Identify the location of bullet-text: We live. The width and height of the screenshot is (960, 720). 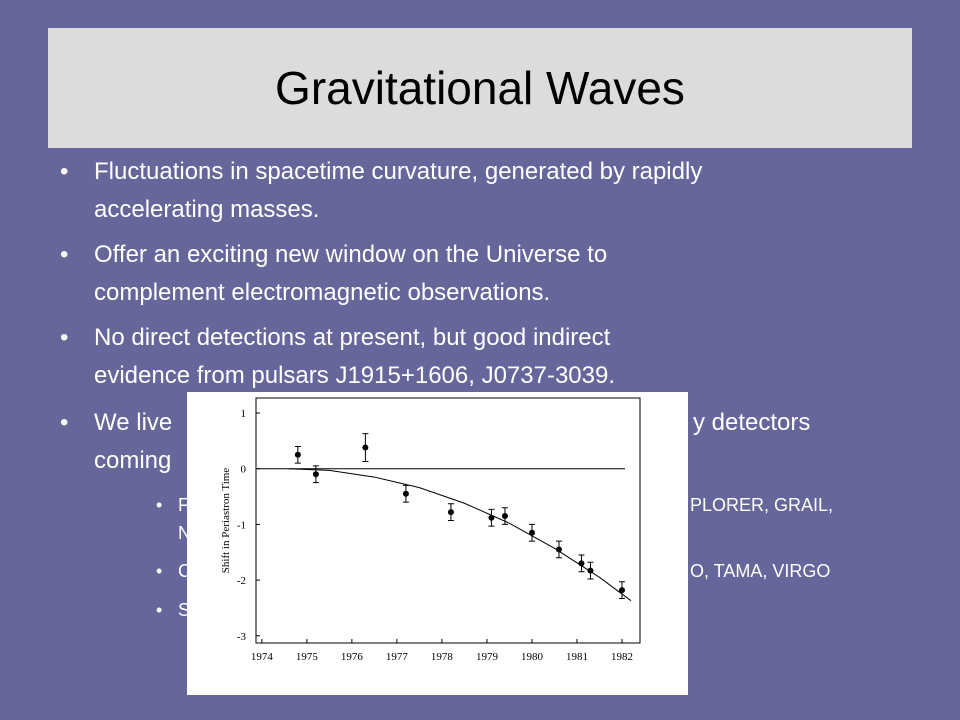
(133, 422).